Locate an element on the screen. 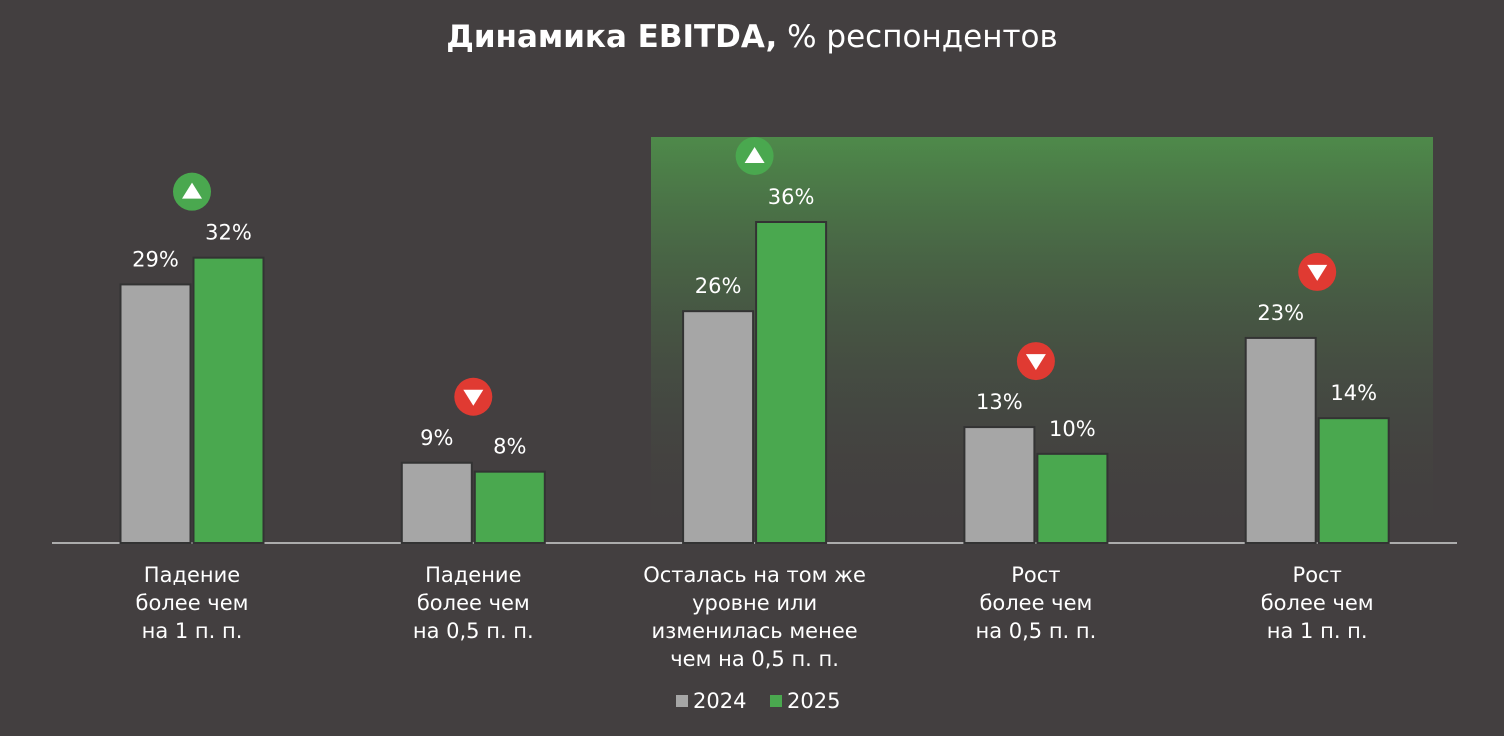 The width and height of the screenshot is (1504, 736). value-label: 10% is located at coordinates (1072, 429).